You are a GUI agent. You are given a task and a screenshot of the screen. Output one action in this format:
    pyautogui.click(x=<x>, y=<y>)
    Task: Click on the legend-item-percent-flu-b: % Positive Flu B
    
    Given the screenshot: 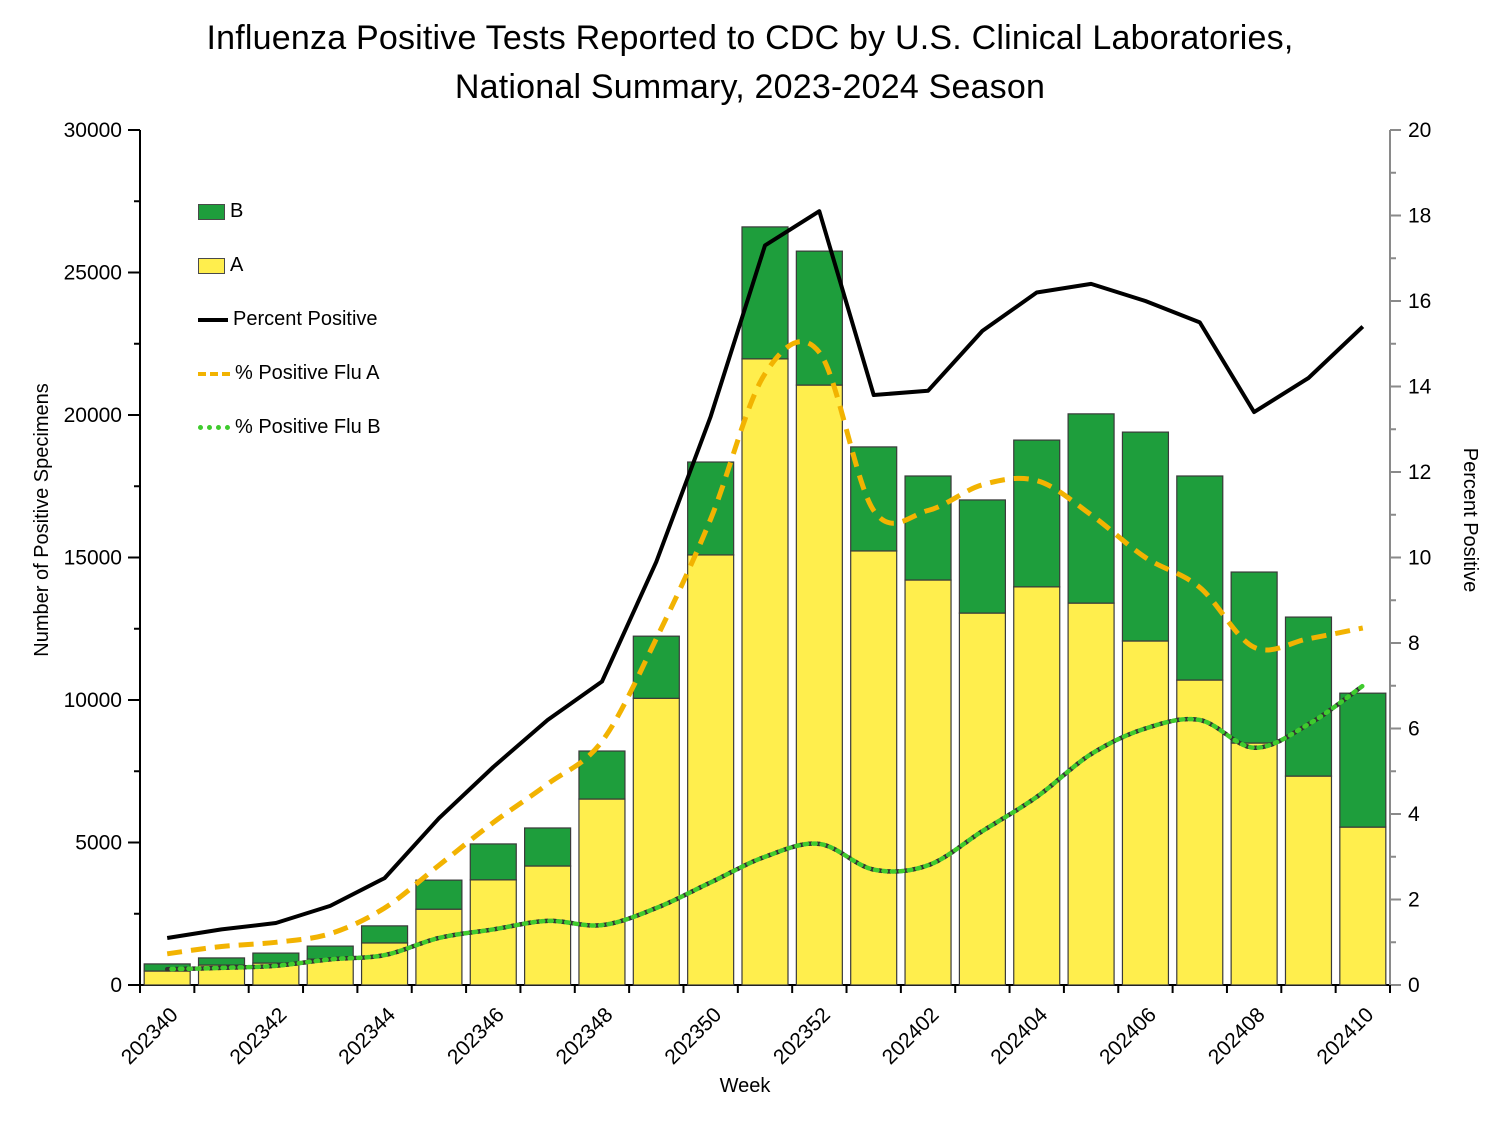 What is the action you would take?
    pyautogui.click(x=289, y=427)
    